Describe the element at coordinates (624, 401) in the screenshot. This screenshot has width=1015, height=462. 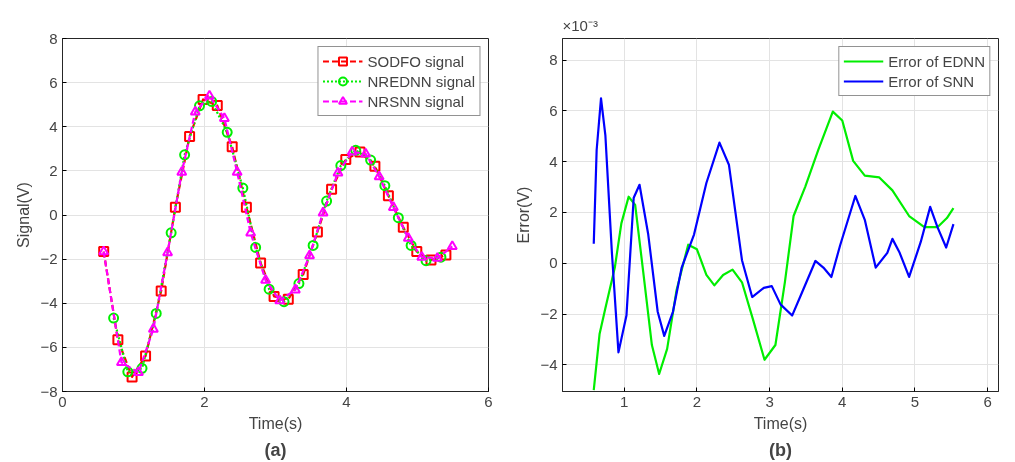
I see `x-tick-label: 1` at that location.